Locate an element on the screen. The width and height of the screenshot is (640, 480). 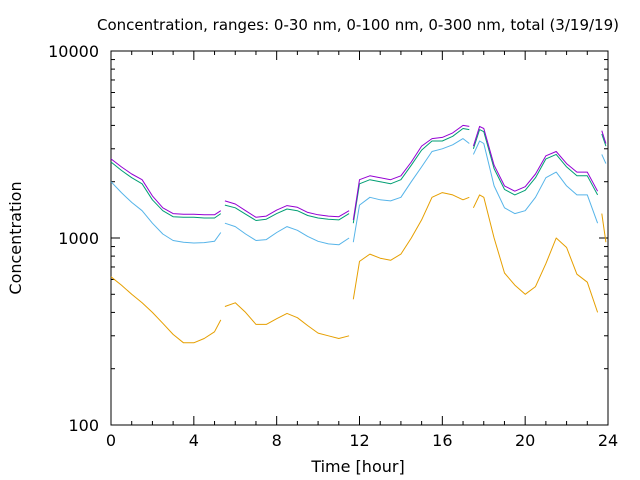
x-tick-label: 8 is located at coordinates (277, 440).